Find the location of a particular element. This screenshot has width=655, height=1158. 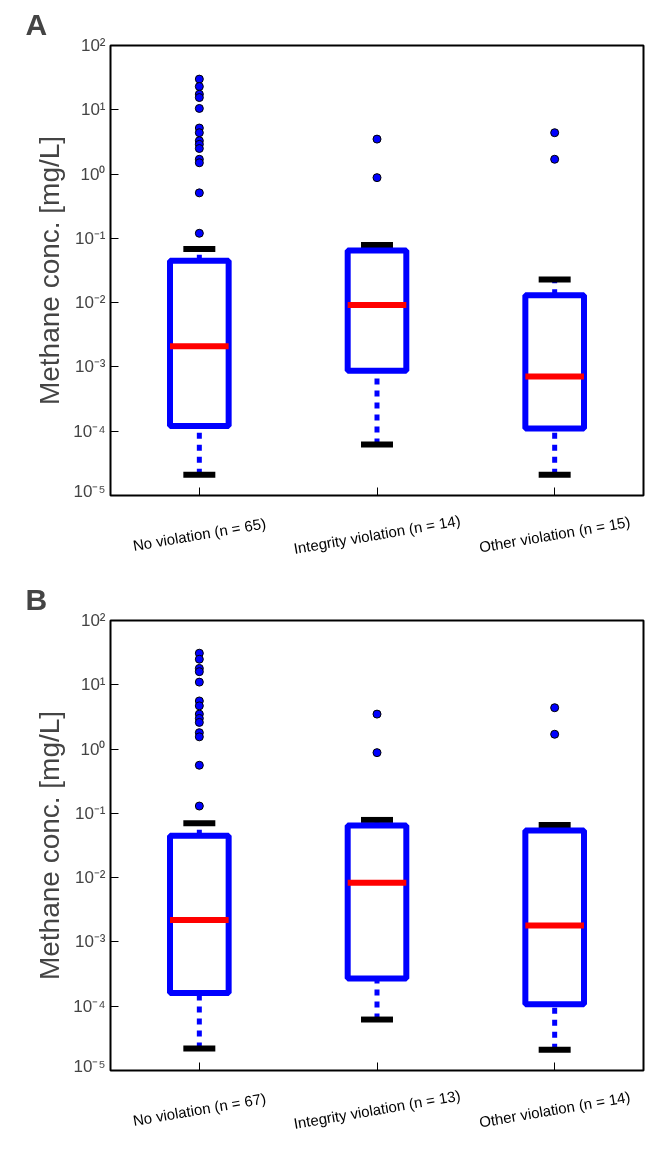

x-tick-label: No violation (n = 65) is located at coordinates (199, 534).